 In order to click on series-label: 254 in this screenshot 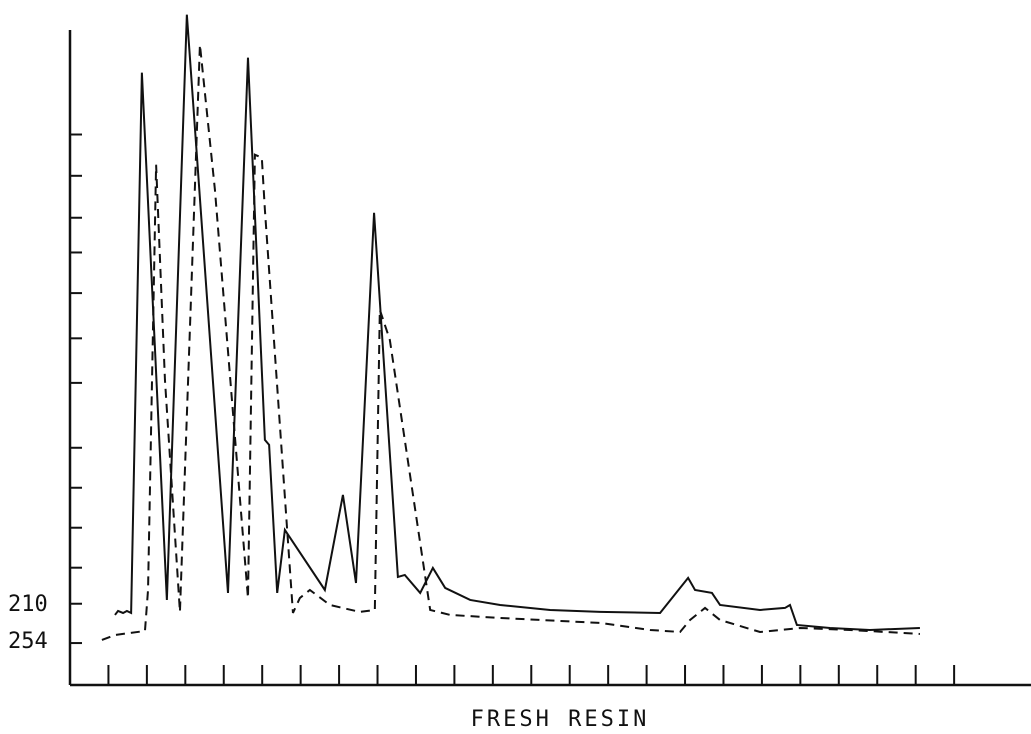, I will do `click(28, 641)`.